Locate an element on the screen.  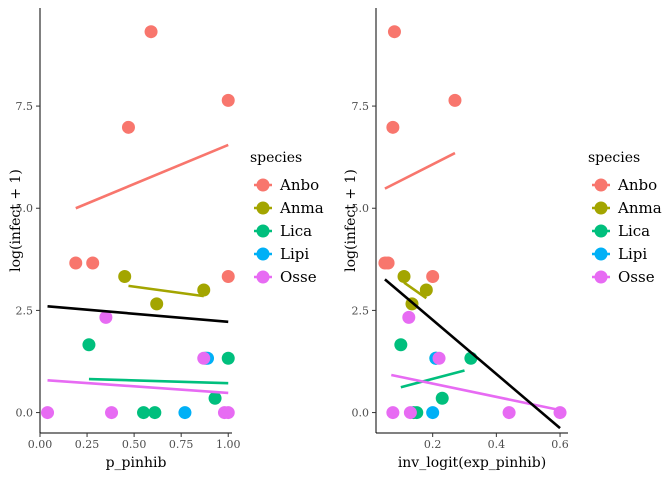
x-tick-label: 0.75 is located at coordinates (181, 444).